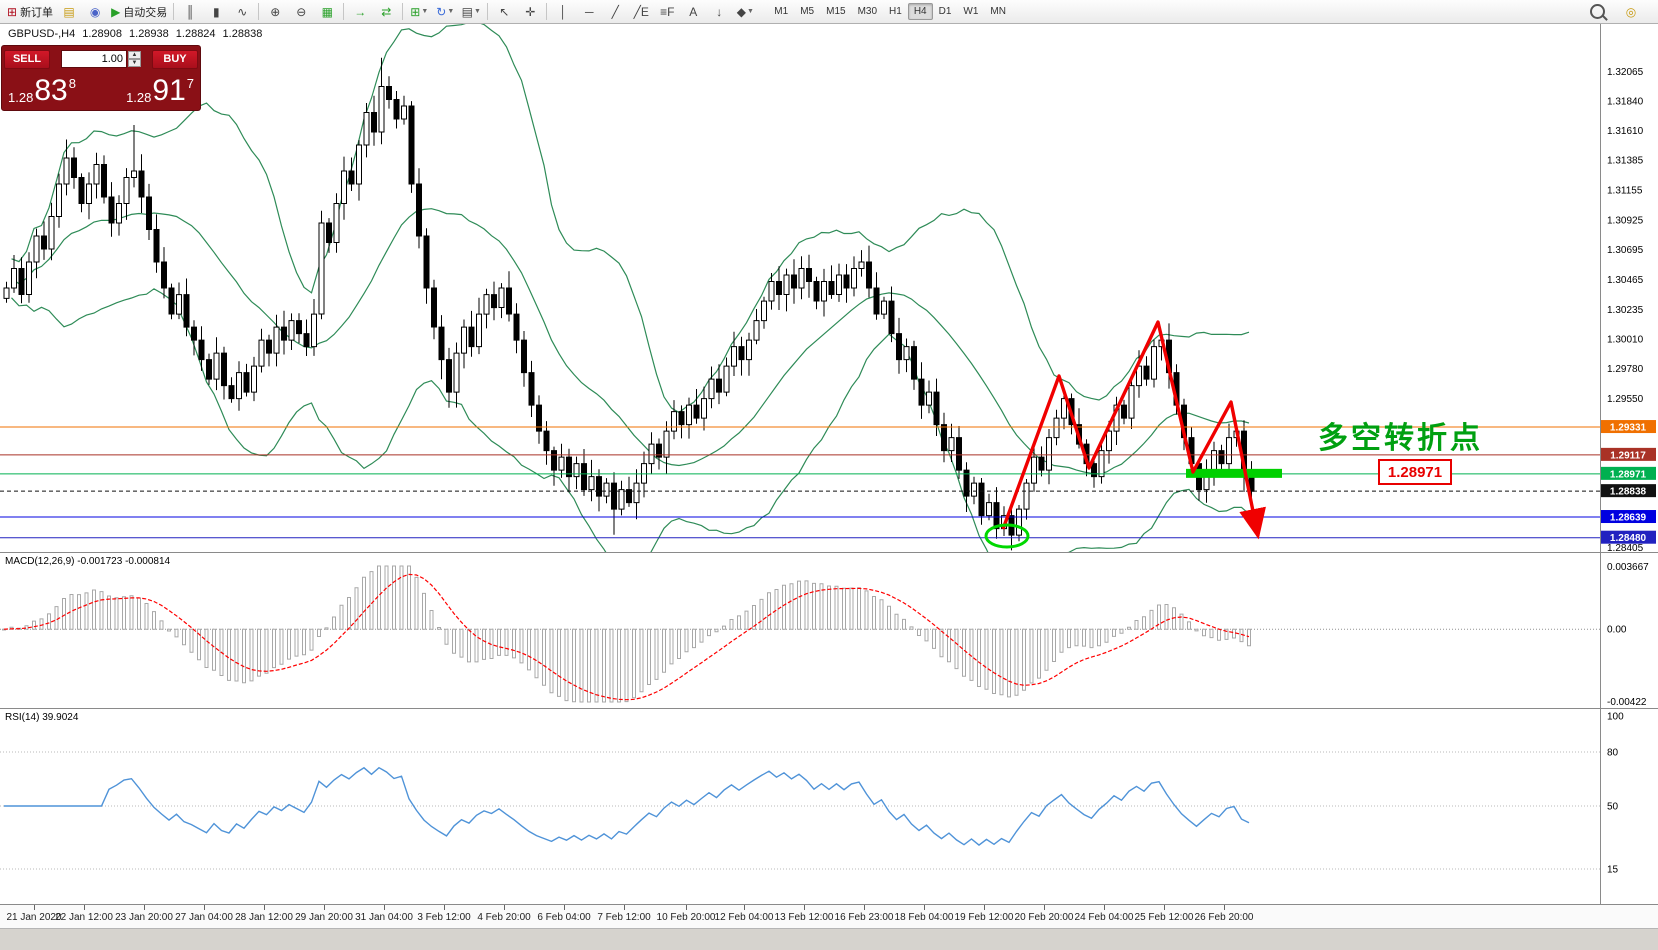 This screenshot has width=1658, height=950. What do you see at coordinates (530, 11) in the screenshot?
I see `crosshair-icon: ✛` at bounding box center [530, 11].